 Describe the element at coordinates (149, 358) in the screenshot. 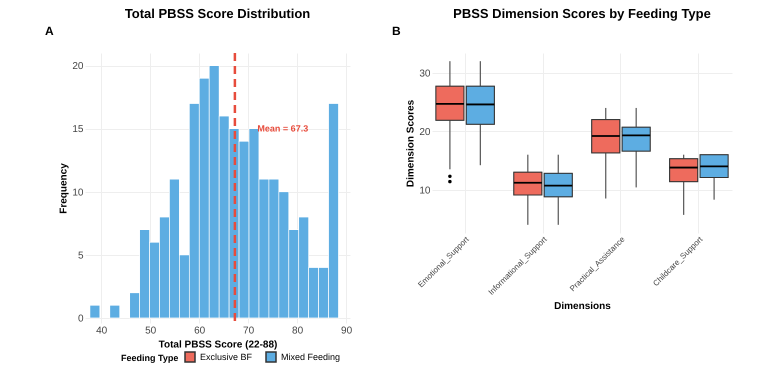

I see `legend-title: Feeding Type` at that location.